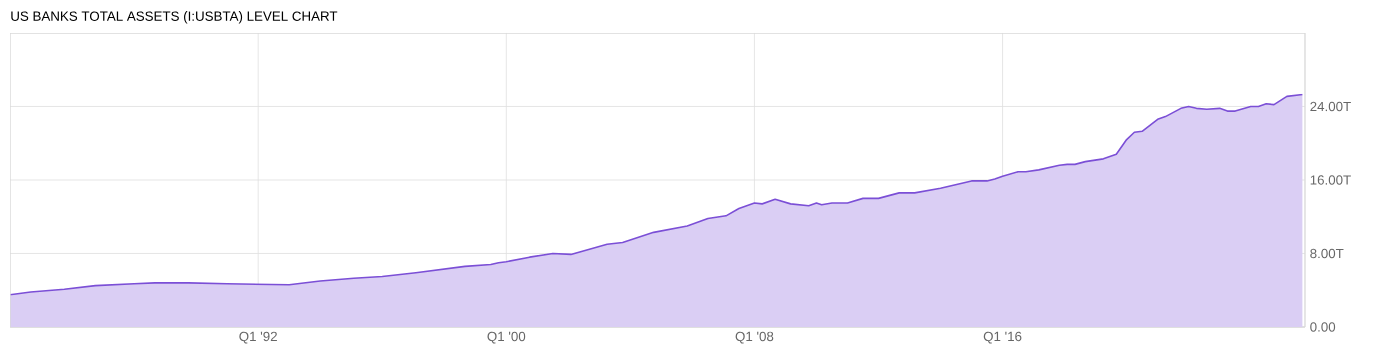 The image size is (1400, 357). What do you see at coordinates (258, 337) in the screenshot?
I see `x-tick-label: Q1 '92` at bounding box center [258, 337].